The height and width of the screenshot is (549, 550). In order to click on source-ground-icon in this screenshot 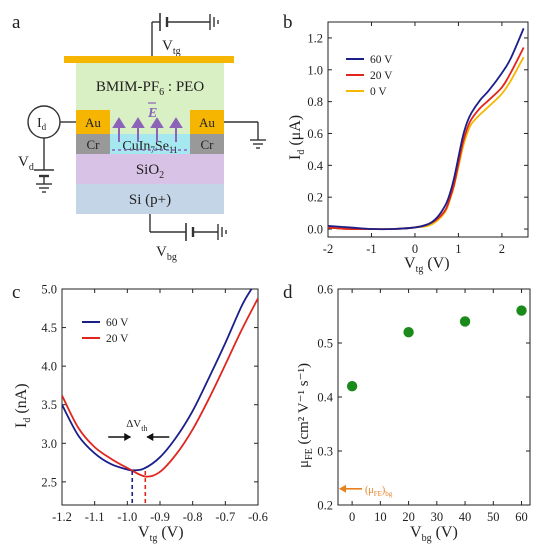, I will do `click(258, 144)`.